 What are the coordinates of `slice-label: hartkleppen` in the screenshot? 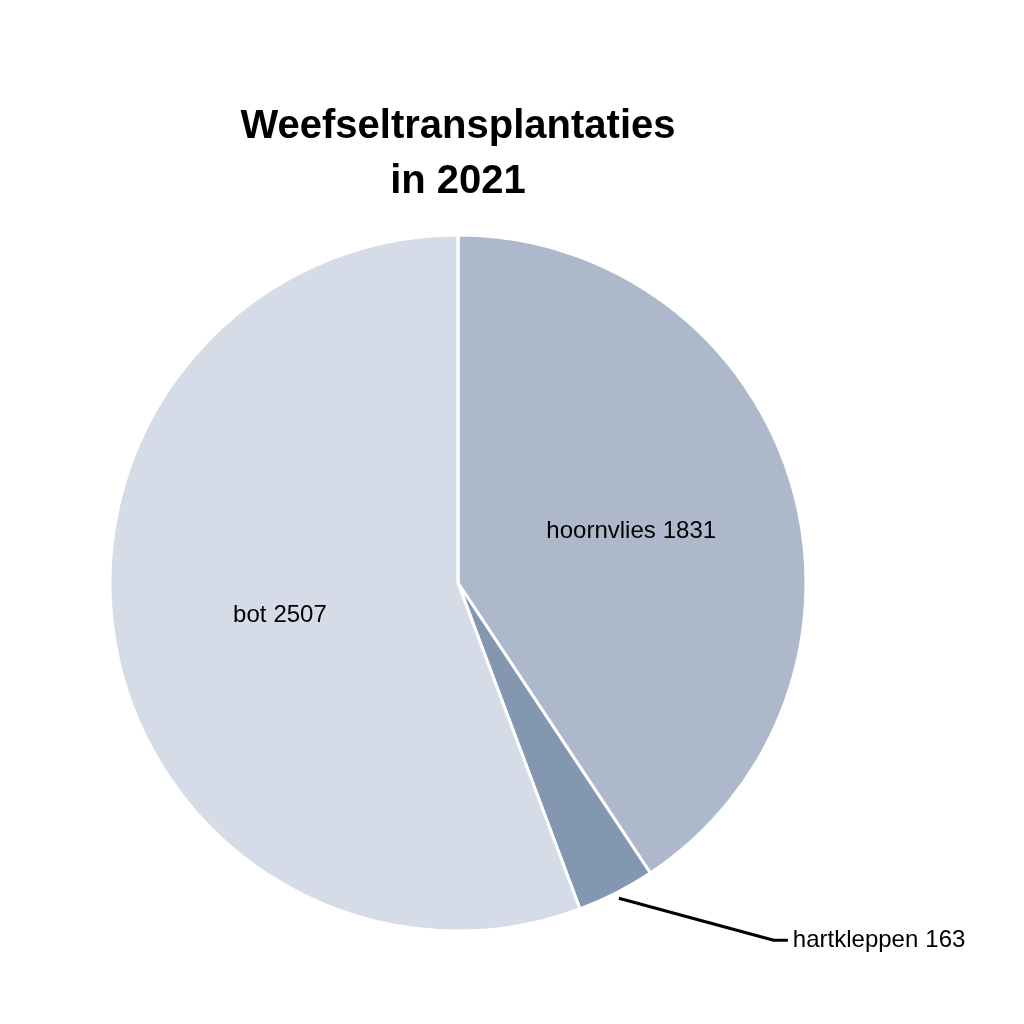 It's located at (855, 939).